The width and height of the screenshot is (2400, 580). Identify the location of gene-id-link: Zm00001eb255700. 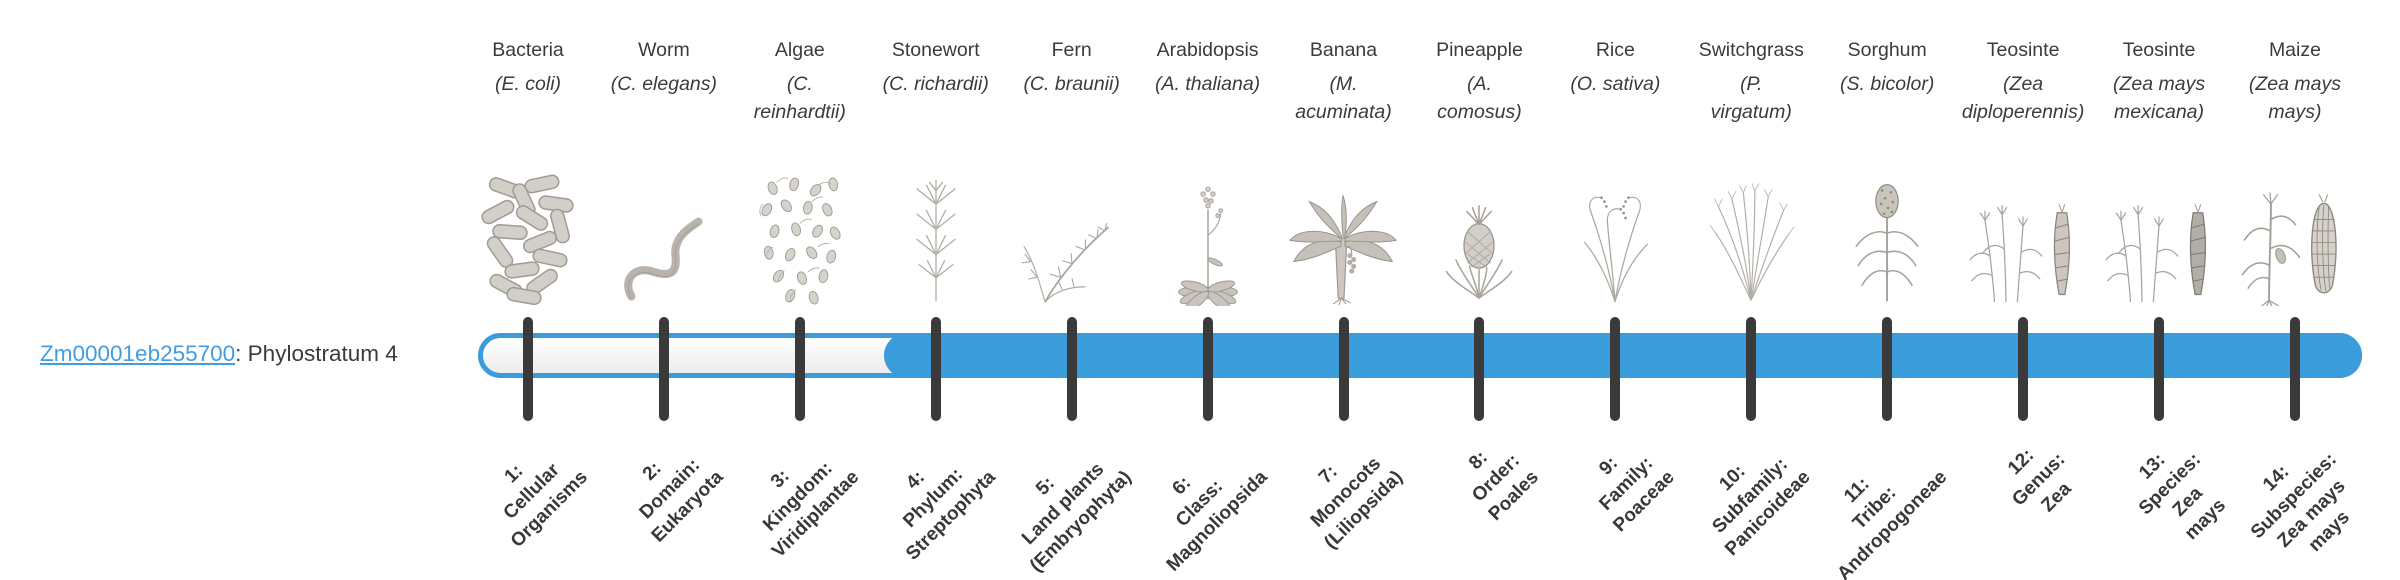
(138, 353).